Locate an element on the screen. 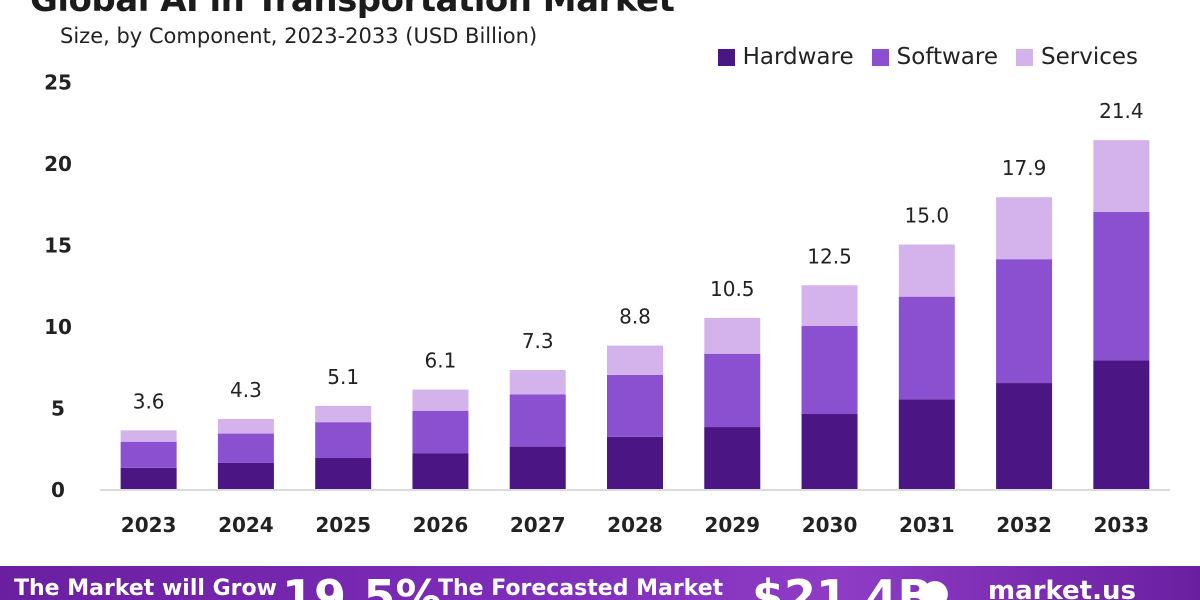 The image size is (1200, 600). x-tick-label: 2027 is located at coordinates (538, 525).